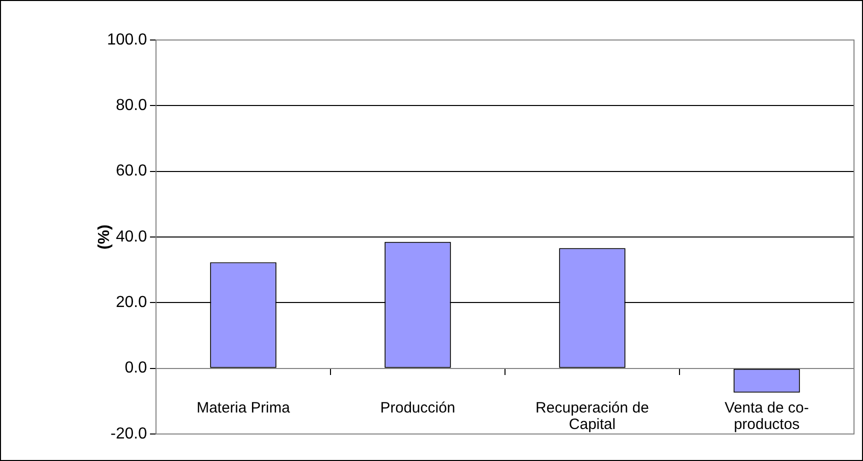 The width and height of the screenshot is (863, 461). What do you see at coordinates (592, 417) in the screenshot?
I see `x-tick-label: Recuperación de Capital` at bounding box center [592, 417].